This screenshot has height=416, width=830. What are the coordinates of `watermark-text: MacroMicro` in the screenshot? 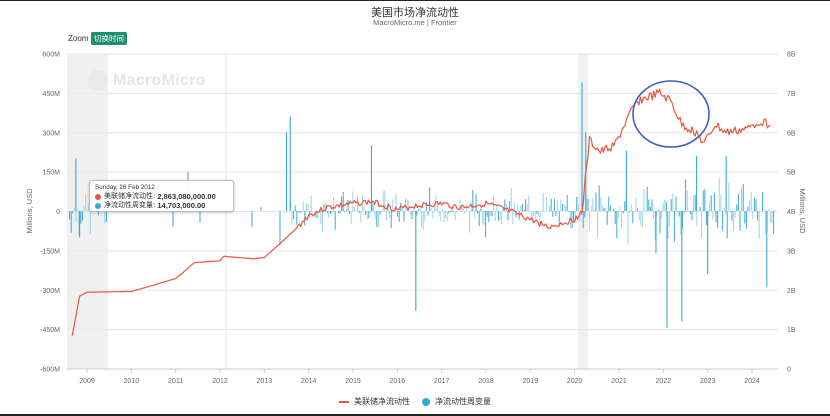 It's located at (159, 80).